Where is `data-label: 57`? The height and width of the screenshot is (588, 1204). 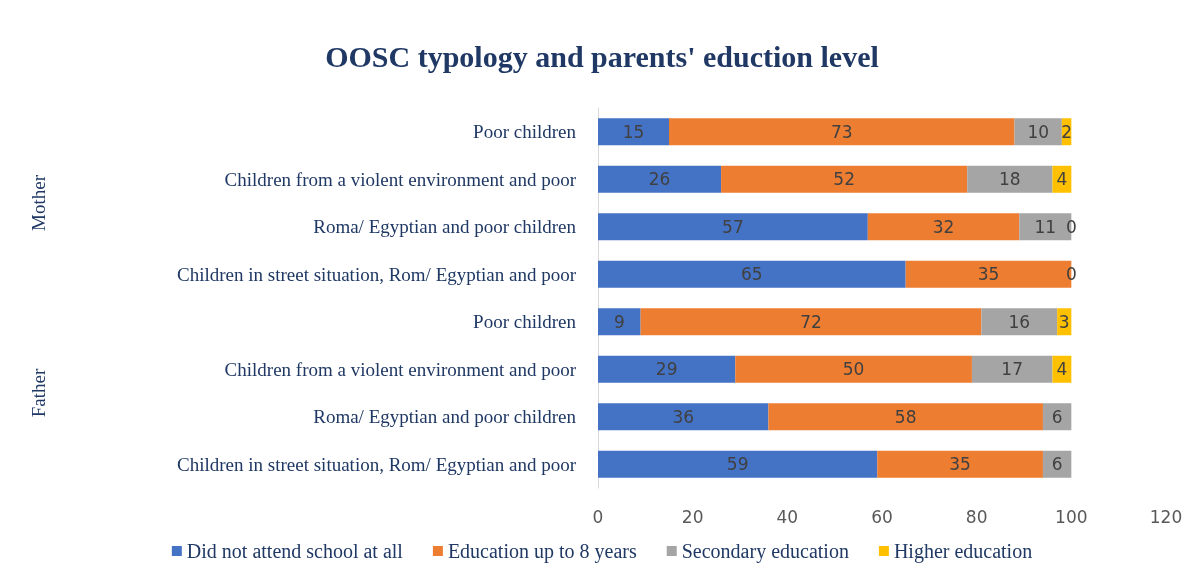 data-label: 57 is located at coordinates (733, 226).